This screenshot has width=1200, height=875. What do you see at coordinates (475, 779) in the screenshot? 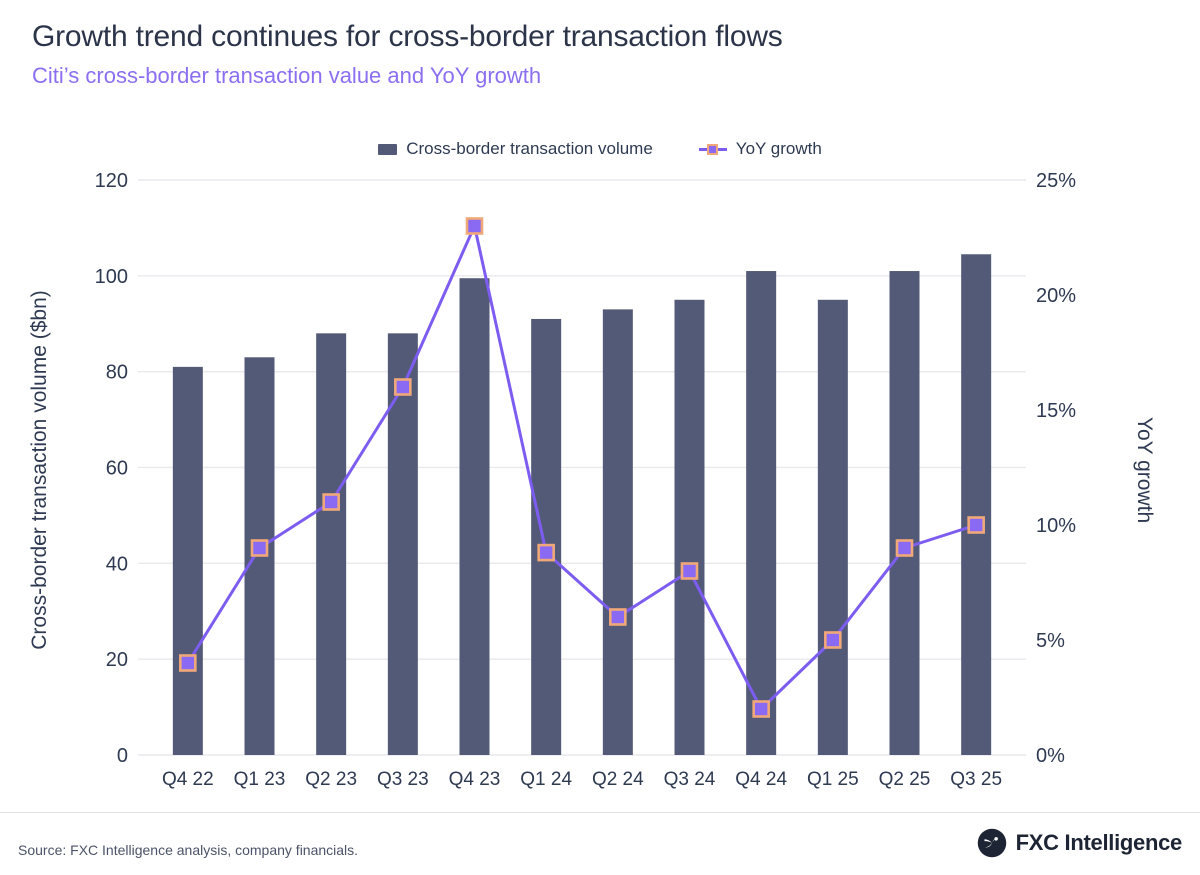
I see `x-axis-tick-label: Q4 23` at bounding box center [475, 779].